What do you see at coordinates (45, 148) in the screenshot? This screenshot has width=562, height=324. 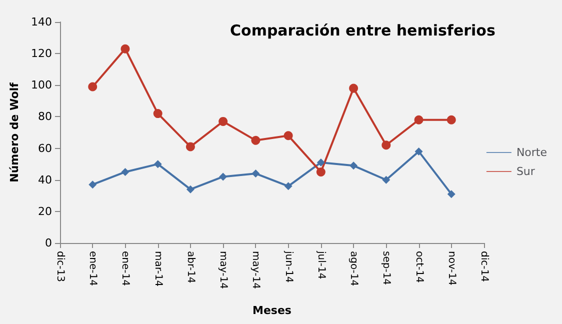 I see `y-tick-label: 60` at bounding box center [45, 148].